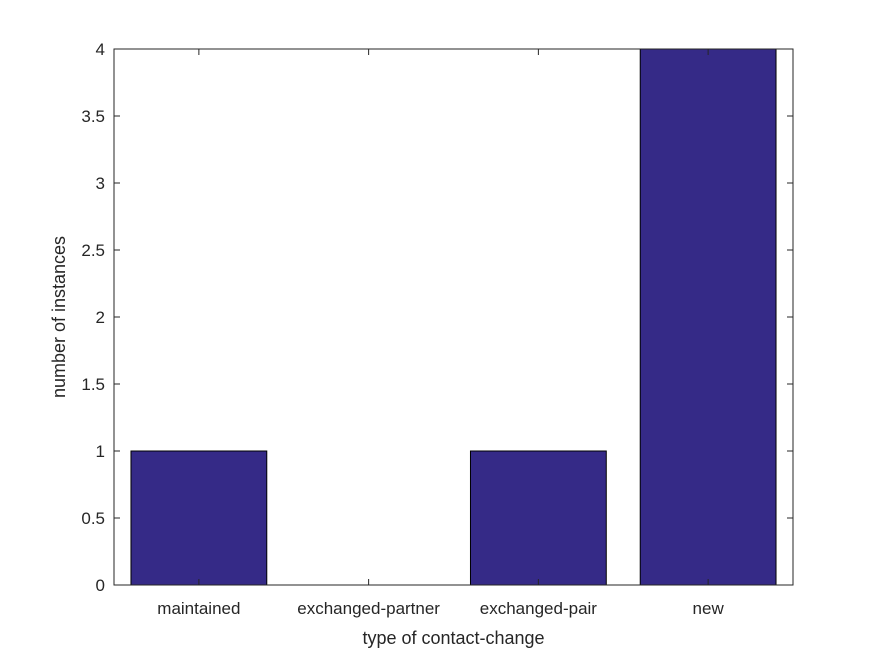 The width and height of the screenshot is (875, 661). I want to click on x-tick-label: maintained, so click(198, 608).